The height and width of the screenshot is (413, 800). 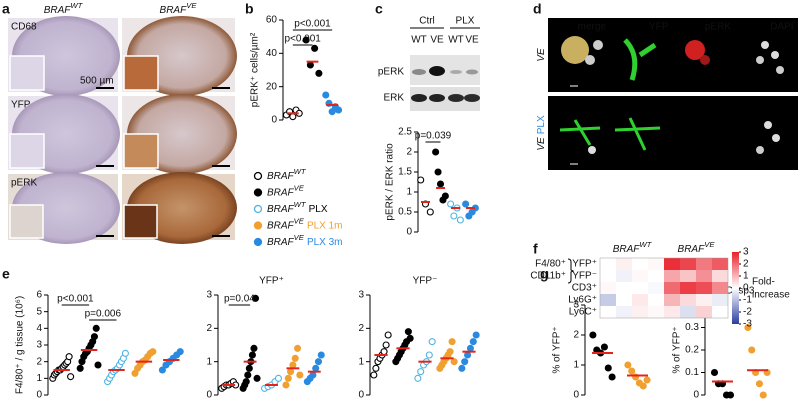 I want to click on lane-label: WT, so click(x=456, y=40).